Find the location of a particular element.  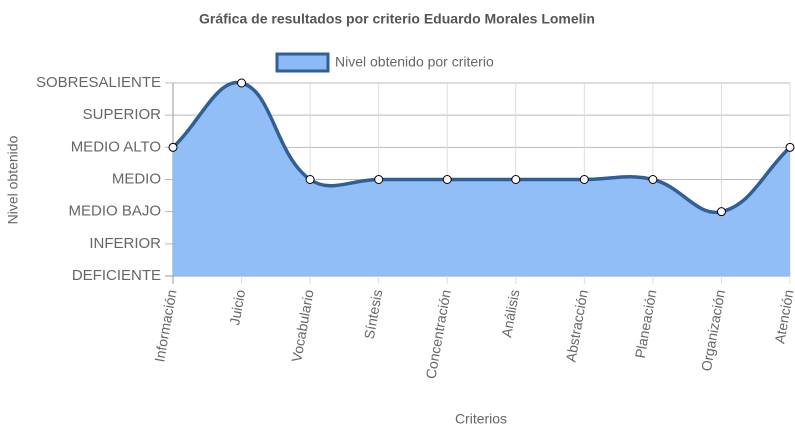

y-tick-label: MEDIO ALTO is located at coordinates (116, 146).